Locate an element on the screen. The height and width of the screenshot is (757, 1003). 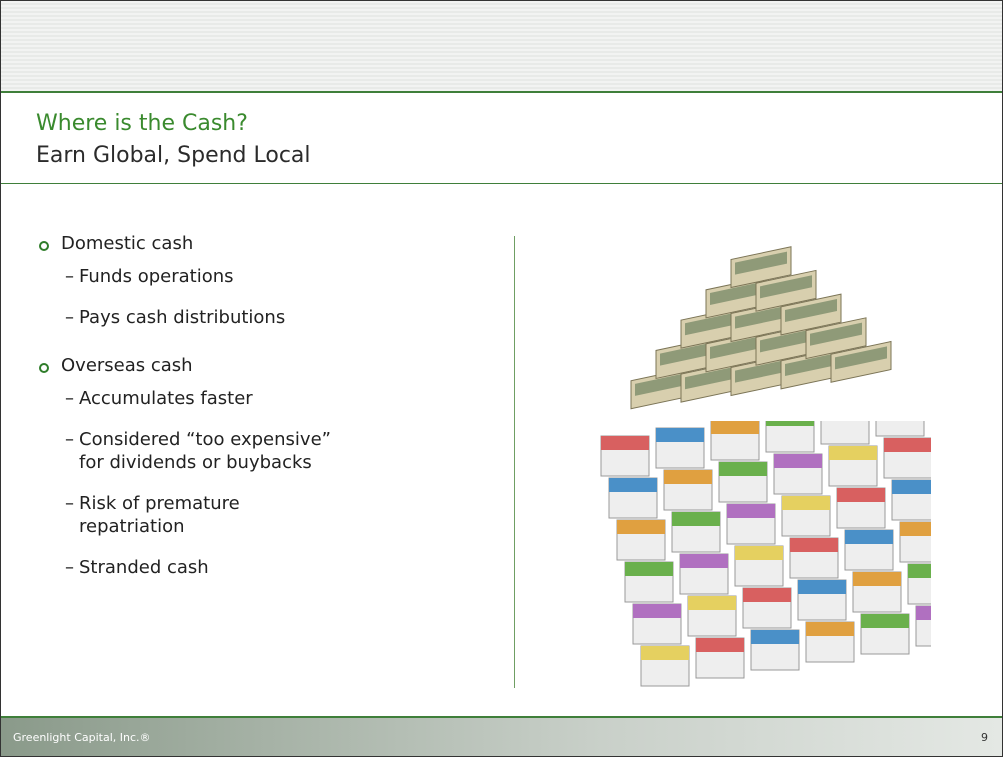
sub-bullet: Pays cash distributions is located at coordinates (202, 317).